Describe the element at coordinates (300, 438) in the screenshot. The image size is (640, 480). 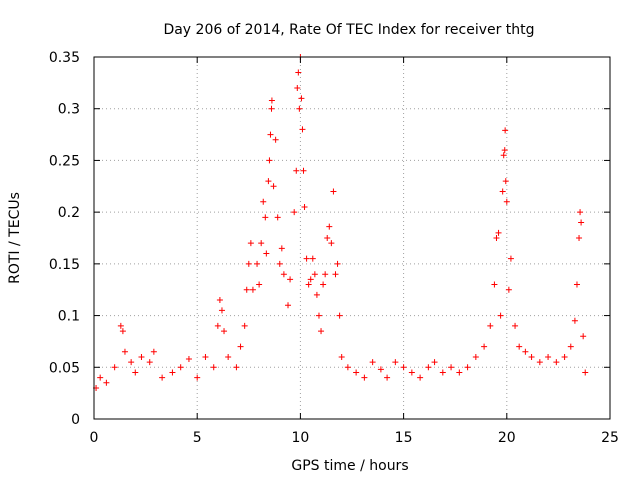
I see `x-tick-label: 10` at that location.